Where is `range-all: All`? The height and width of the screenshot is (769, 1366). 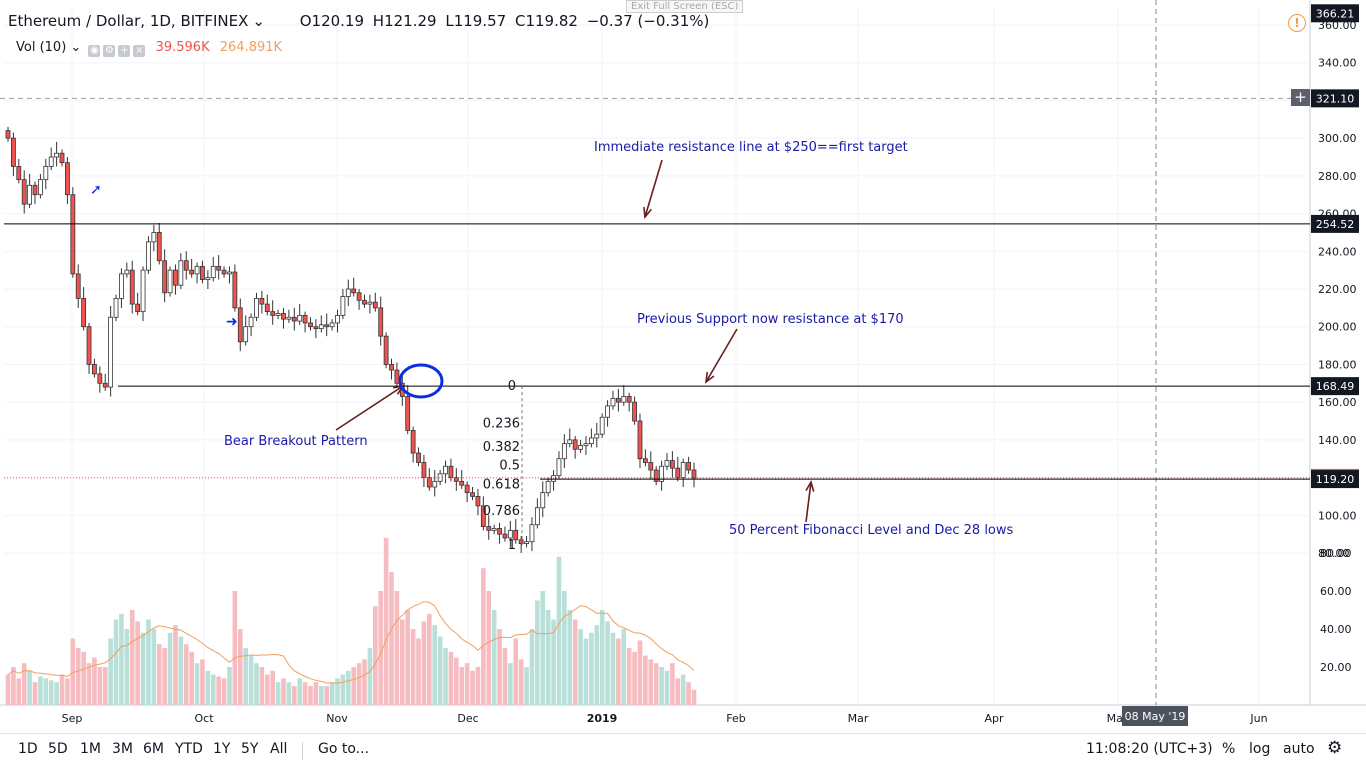 range-all: All is located at coordinates (279, 749).